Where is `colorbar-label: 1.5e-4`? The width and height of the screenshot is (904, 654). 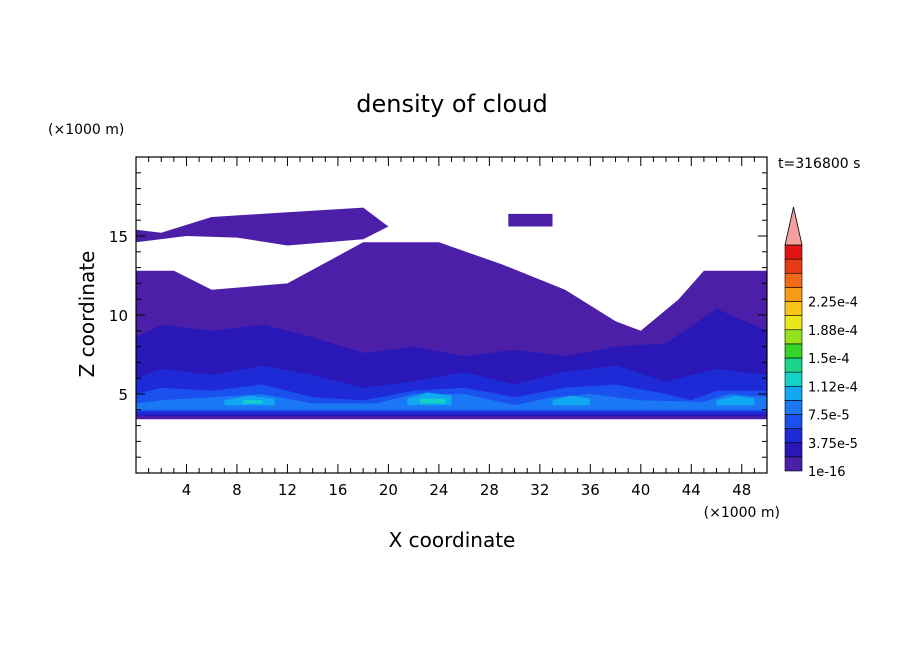 colorbar-label: 1.5e-4 is located at coordinates (829, 359).